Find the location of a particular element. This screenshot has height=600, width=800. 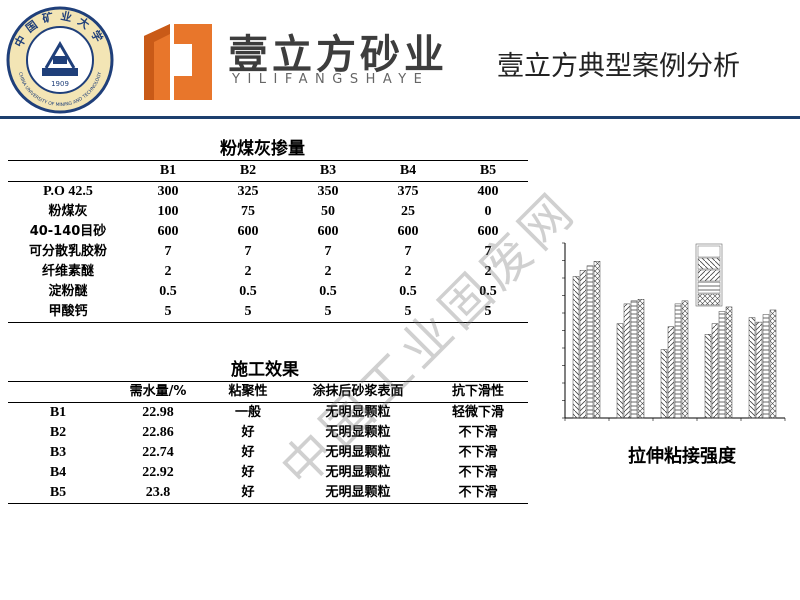

table-row: 可分散乳胶粉 7 7 7 7 7 is located at coordinates (268, 252).